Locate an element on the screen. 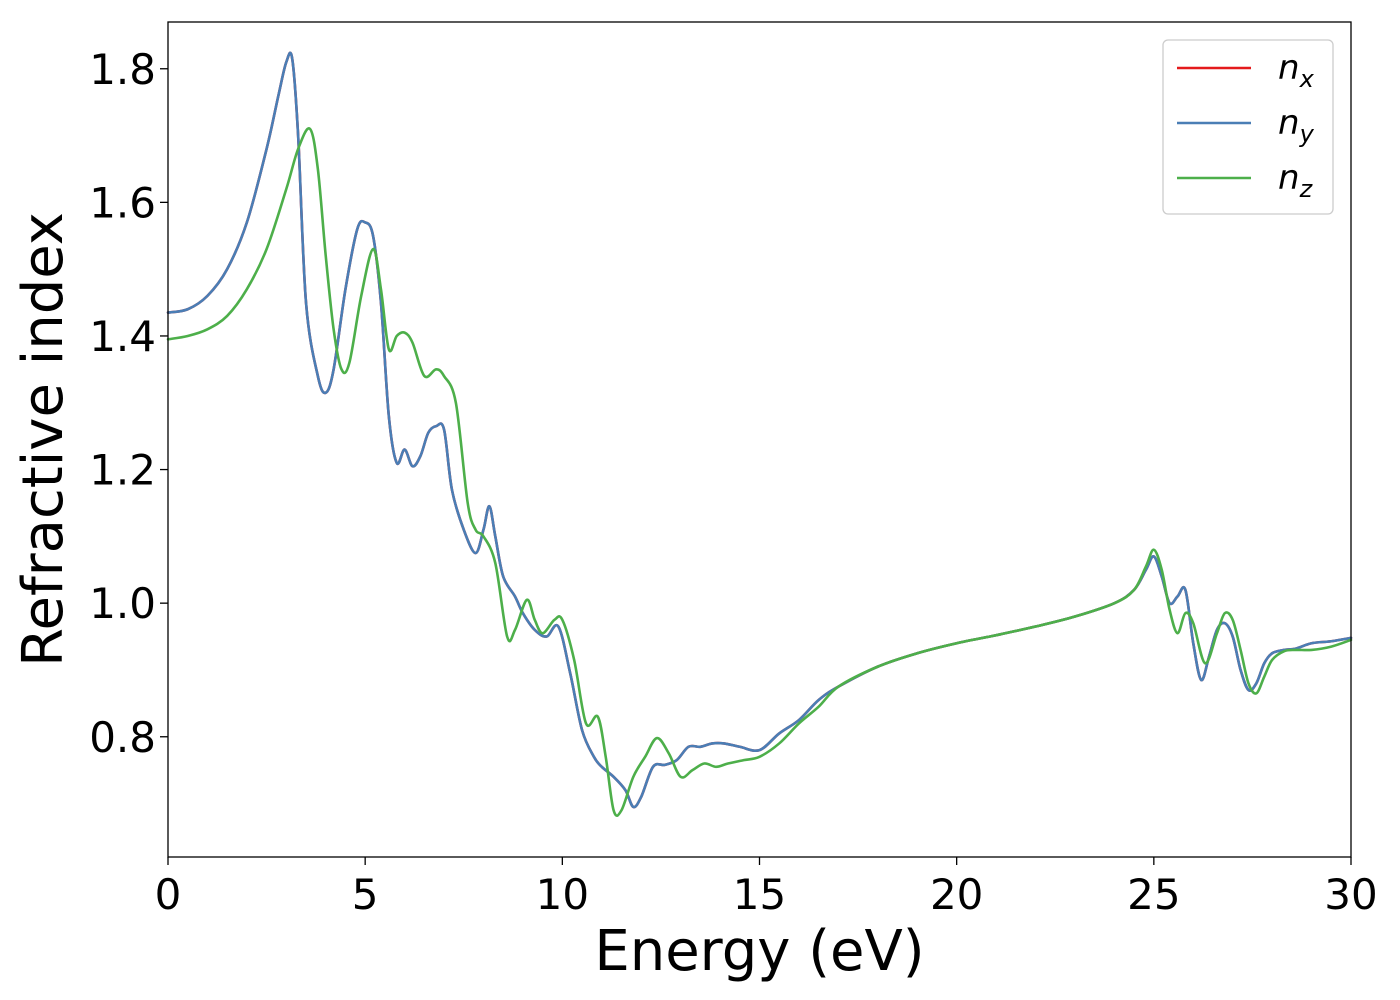 The width and height of the screenshot is (1400, 1000). x-tick-label: 25 is located at coordinates (1153, 894).